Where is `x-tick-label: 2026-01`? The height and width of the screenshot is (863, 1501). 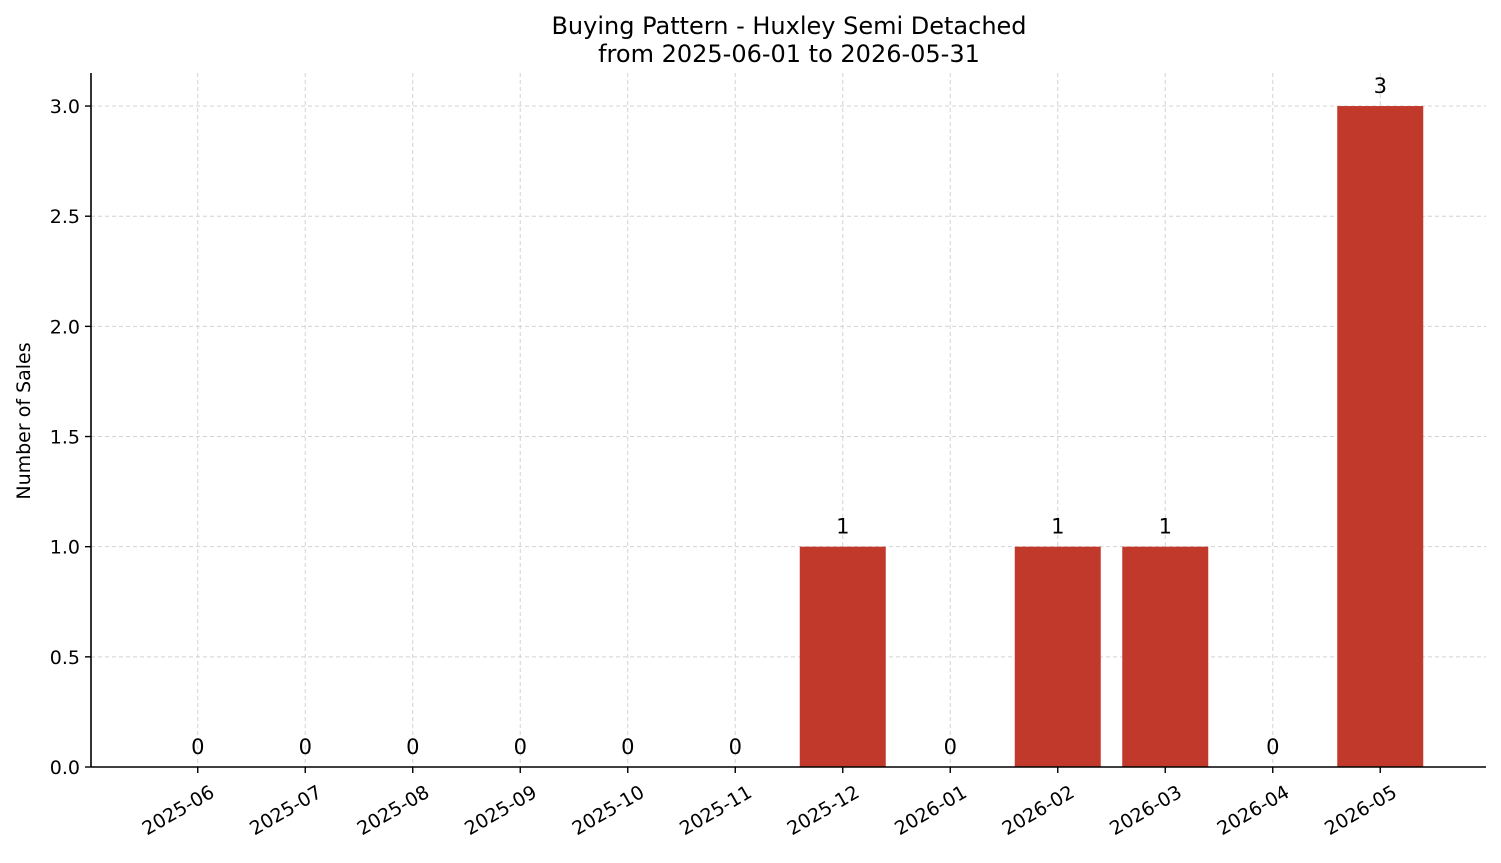
x-tick-label: 2026-01 is located at coordinates (931, 810).